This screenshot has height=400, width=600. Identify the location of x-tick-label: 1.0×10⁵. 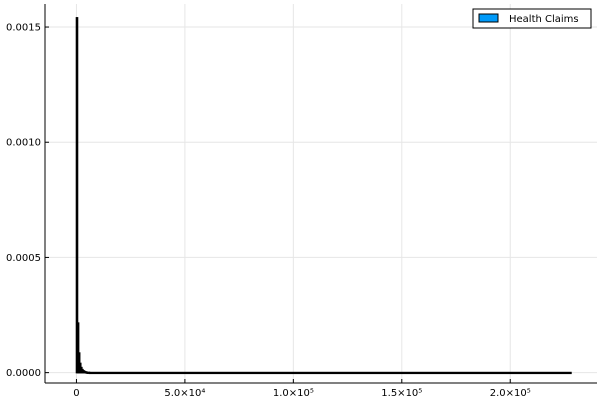
(293, 393).